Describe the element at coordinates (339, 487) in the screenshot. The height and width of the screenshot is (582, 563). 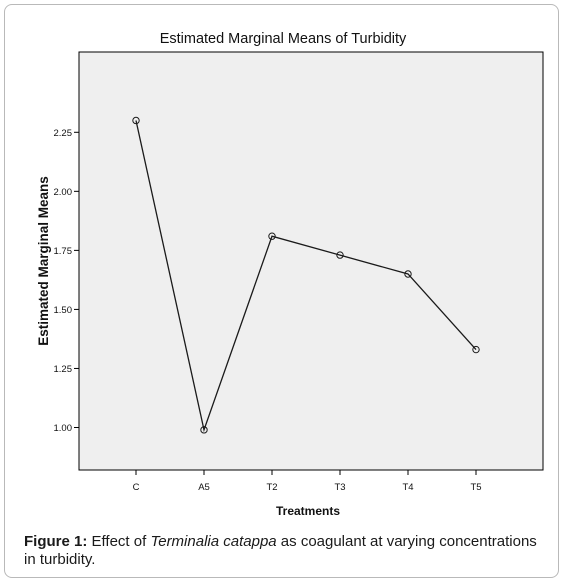
I see `x-tick-label: T3` at that location.